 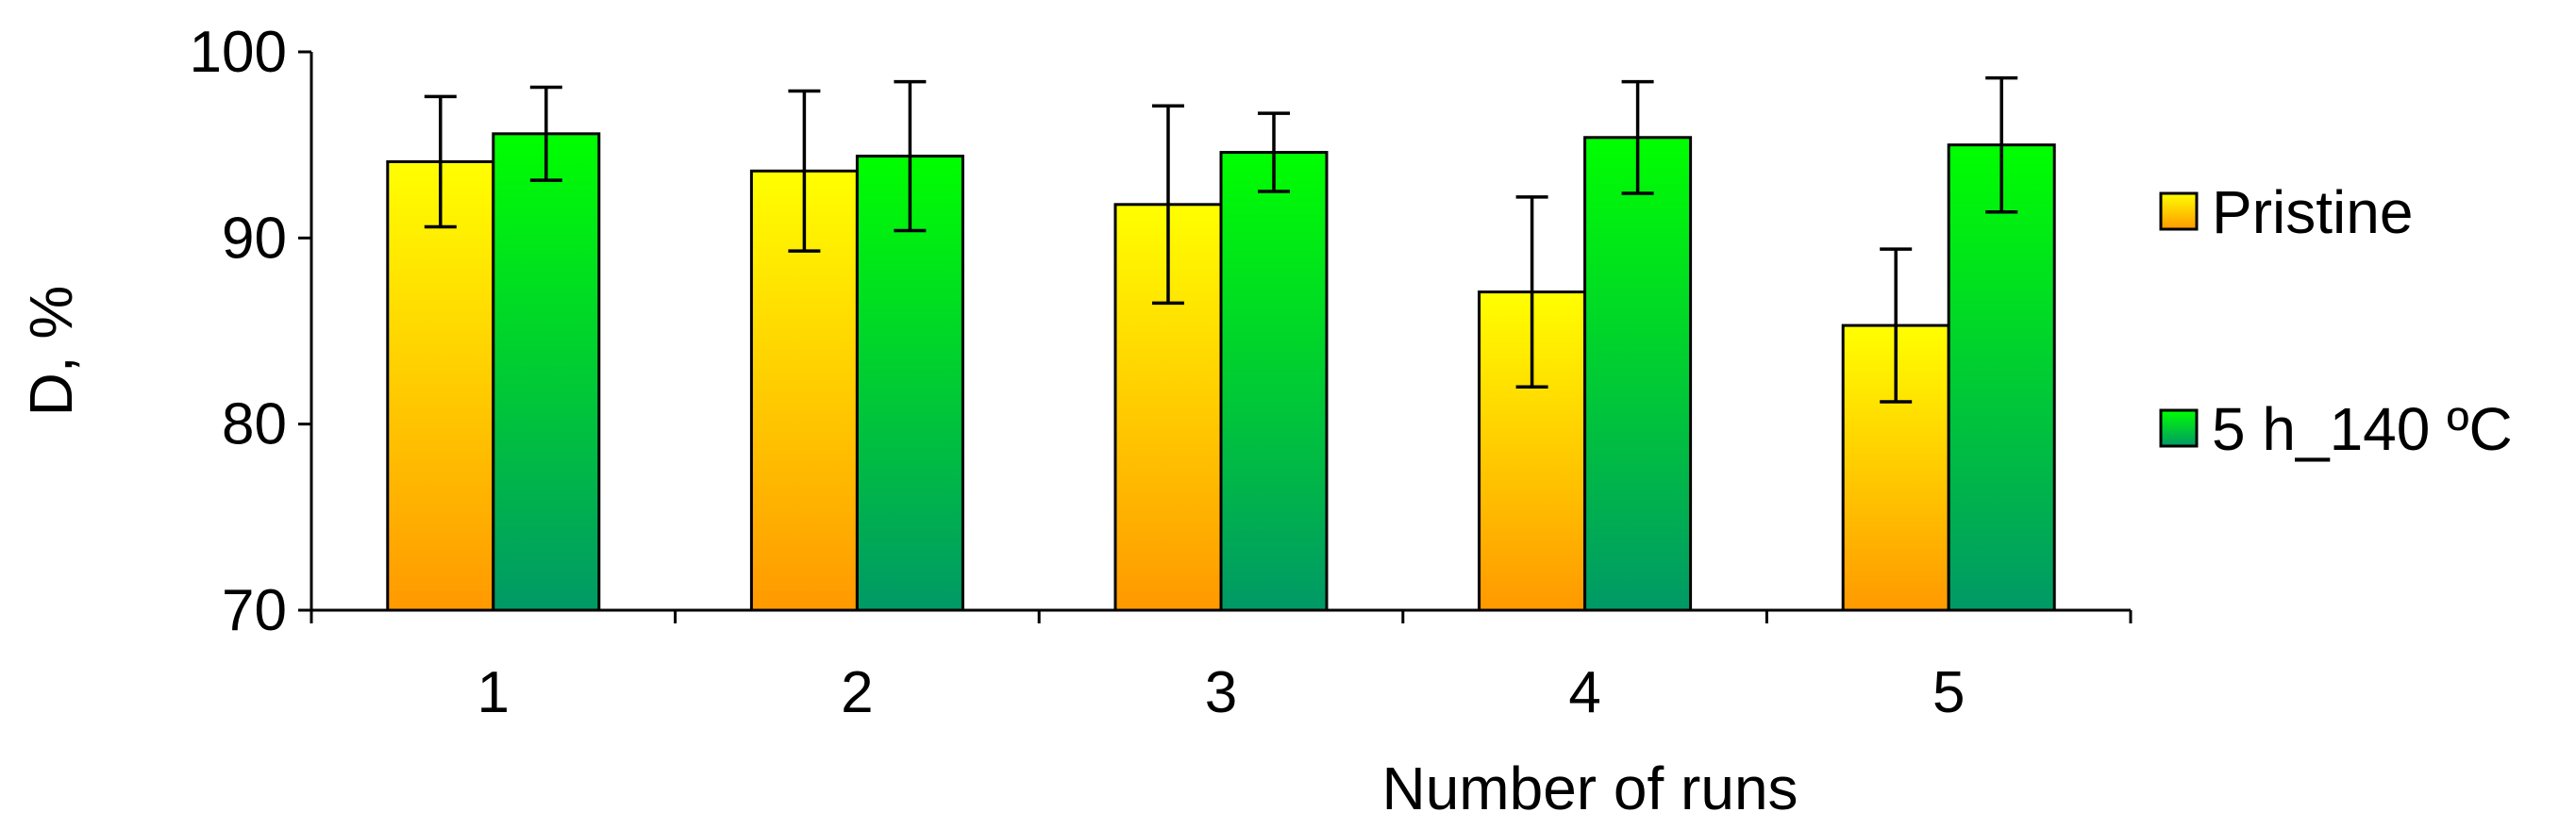 What do you see at coordinates (2179, 428) in the screenshot?
I see `legend-swatch-heated` at bounding box center [2179, 428].